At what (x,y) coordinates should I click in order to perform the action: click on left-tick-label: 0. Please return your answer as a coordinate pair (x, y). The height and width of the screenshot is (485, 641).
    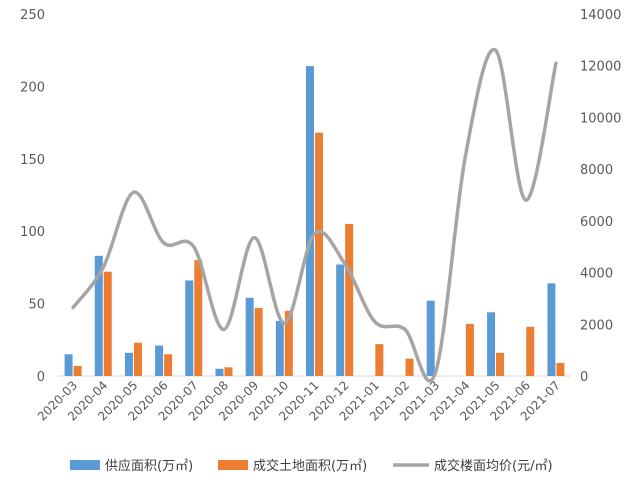
    Looking at the image, I should click on (41, 377).